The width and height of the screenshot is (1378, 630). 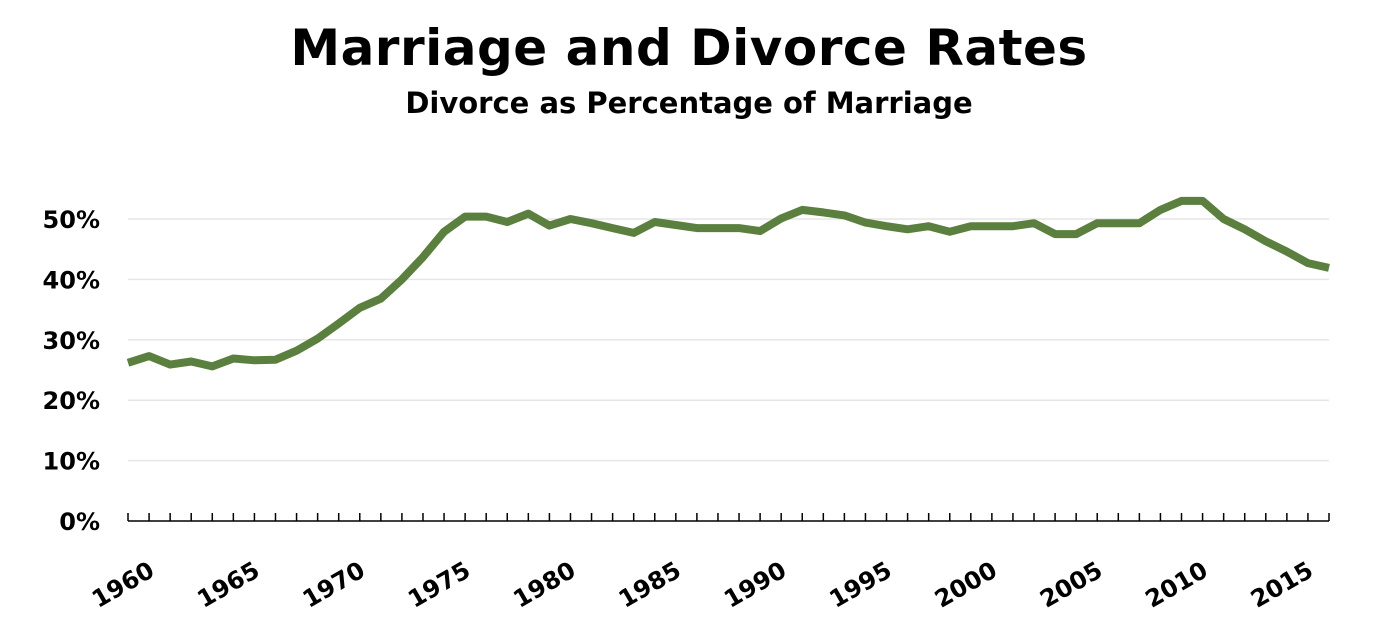 What do you see at coordinates (334, 585) in the screenshot?
I see `x-tick-label: 1970` at bounding box center [334, 585].